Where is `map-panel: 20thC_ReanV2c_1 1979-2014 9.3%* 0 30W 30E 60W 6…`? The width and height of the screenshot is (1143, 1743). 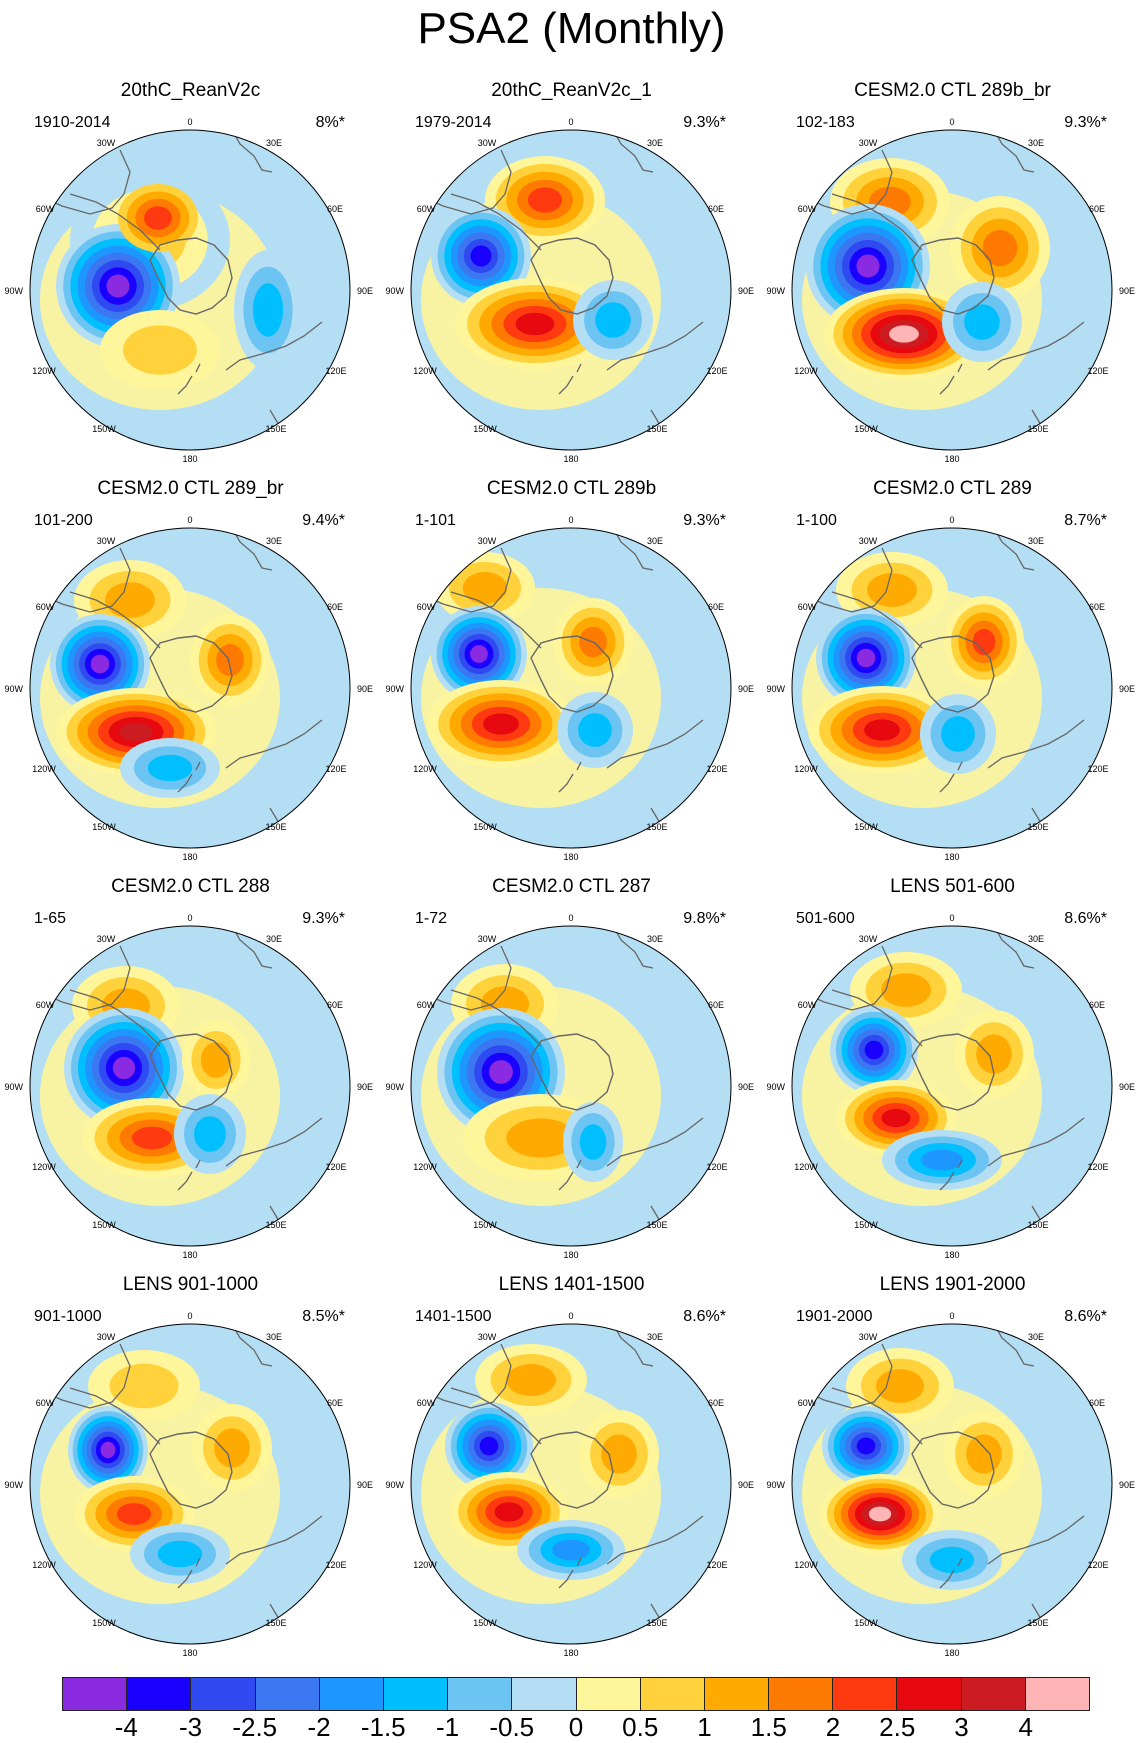 map-panel: 20thC_ReanV2c_1 1979-2014 9.3%* 0 30W 30E 60W 6… is located at coordinates (571, 279).